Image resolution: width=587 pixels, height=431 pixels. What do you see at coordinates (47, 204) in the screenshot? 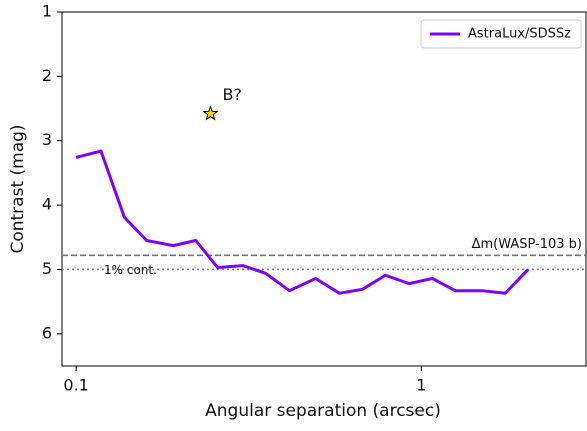
I see `y-tick-label: 4` at bounding box center [47, 204].